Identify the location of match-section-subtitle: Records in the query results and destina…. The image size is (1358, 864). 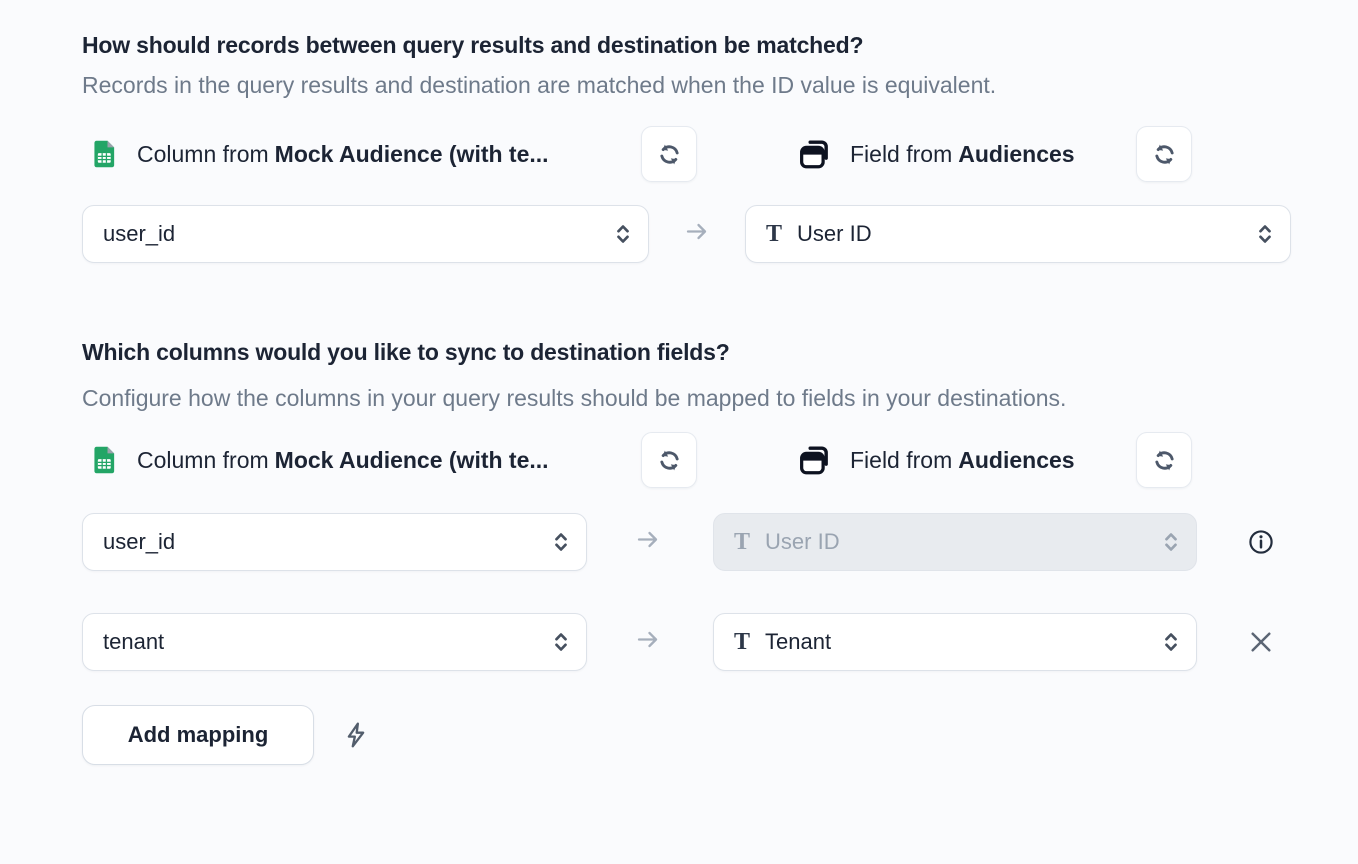
(539, 85).